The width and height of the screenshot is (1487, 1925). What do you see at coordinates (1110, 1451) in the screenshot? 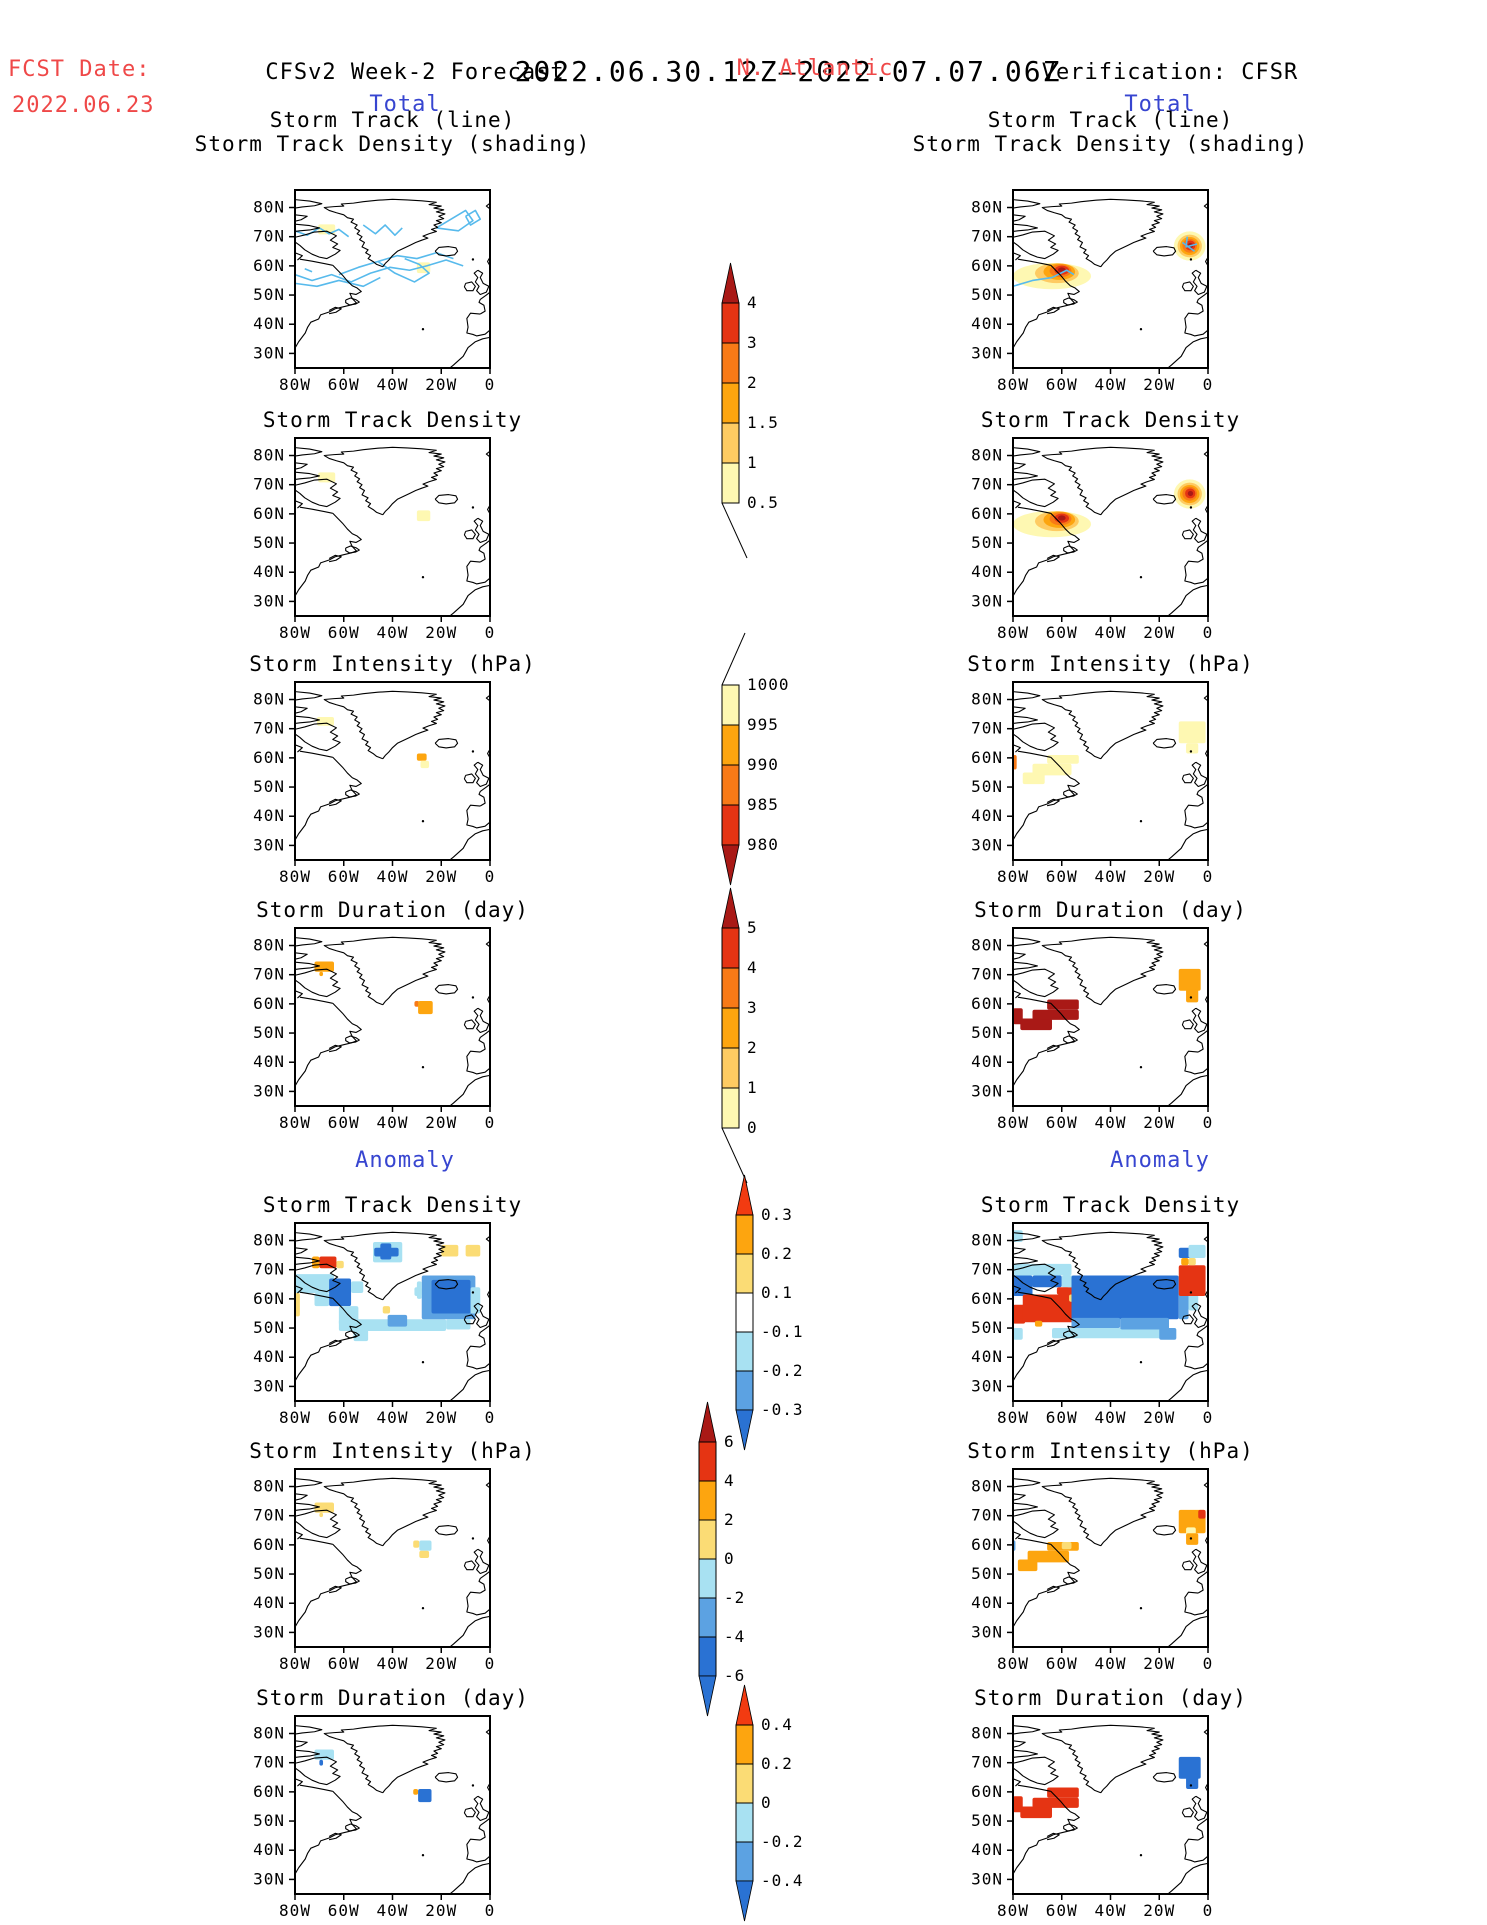
I see `svg-text: Storm Intensity (hPa)` at bounding box center [1110, 1451].